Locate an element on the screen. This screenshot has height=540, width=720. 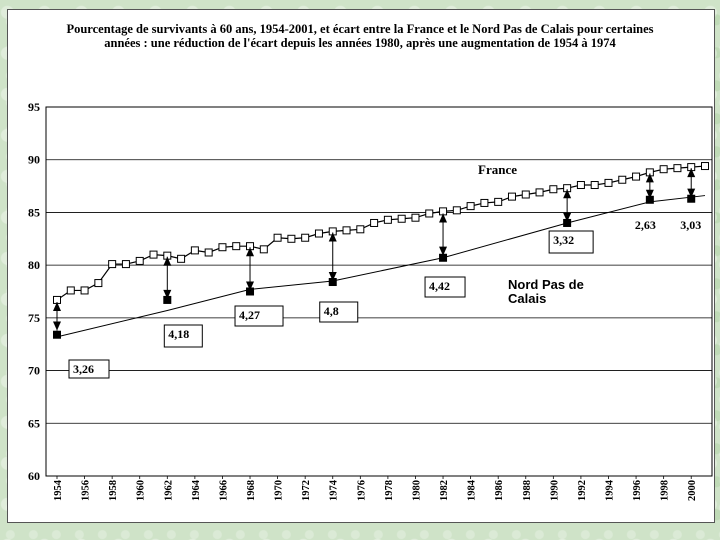
y-tick-label: 75 is located at coordinates (34, 318).